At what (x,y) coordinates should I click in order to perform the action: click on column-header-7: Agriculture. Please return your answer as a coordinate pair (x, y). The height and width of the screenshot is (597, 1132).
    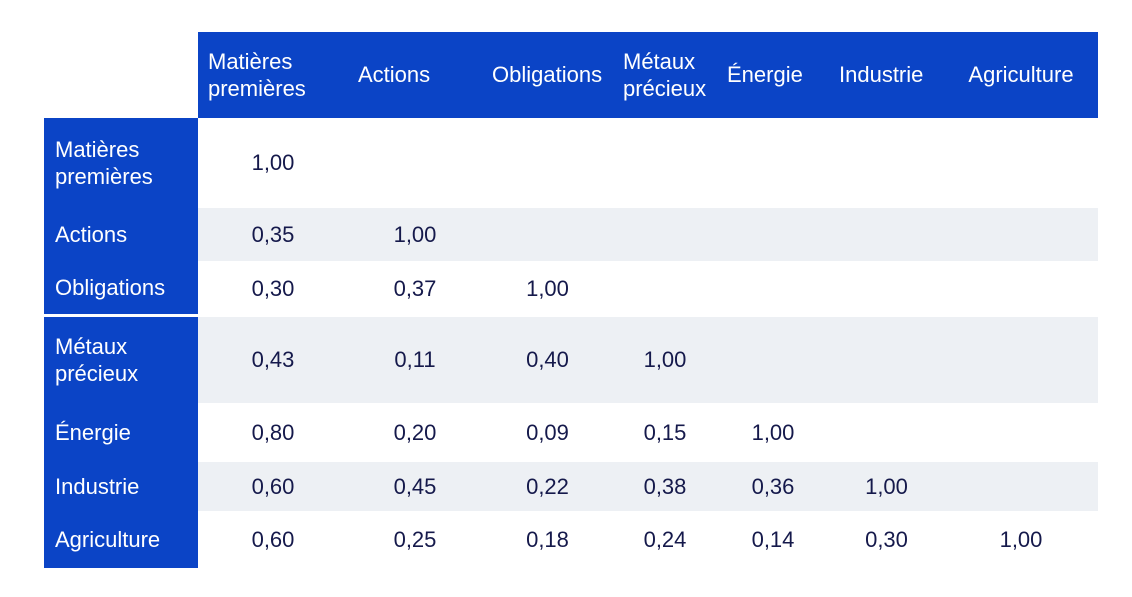
    Looking at the image, I should click on (1021, 75).